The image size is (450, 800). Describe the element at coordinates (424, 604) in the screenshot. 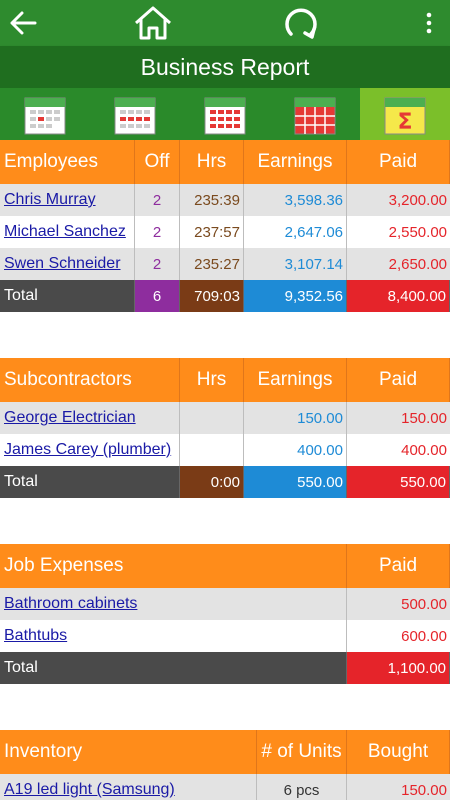

I see `paid-value: 500.00` at that location.